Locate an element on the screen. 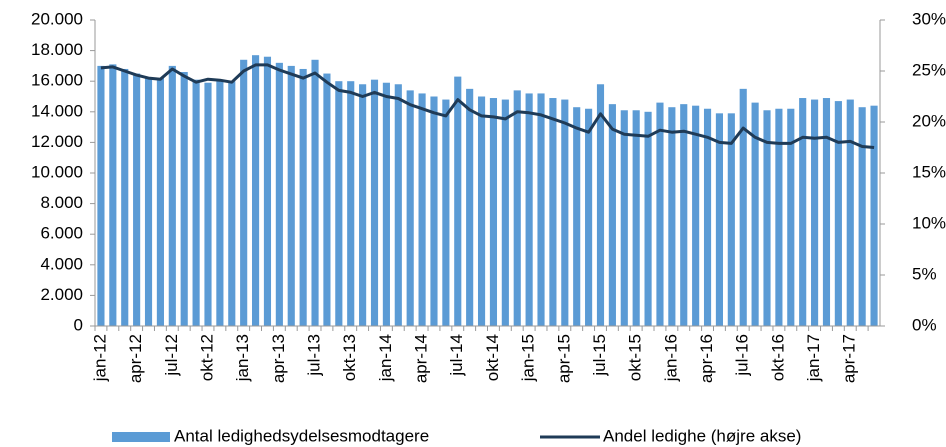 This screenshot has width=946, height=447. legend-swatch is located at coordinates (141, 437).